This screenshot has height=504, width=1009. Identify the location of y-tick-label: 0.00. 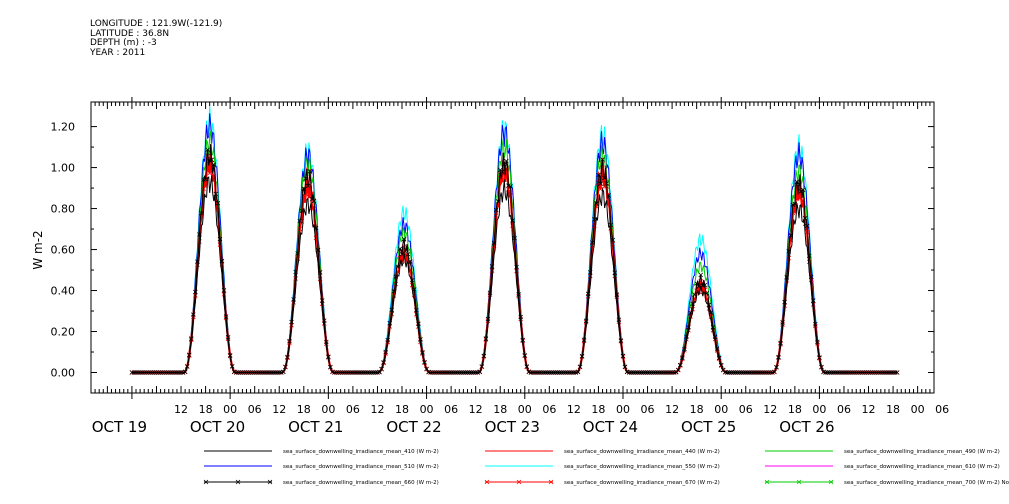
(63, 373).